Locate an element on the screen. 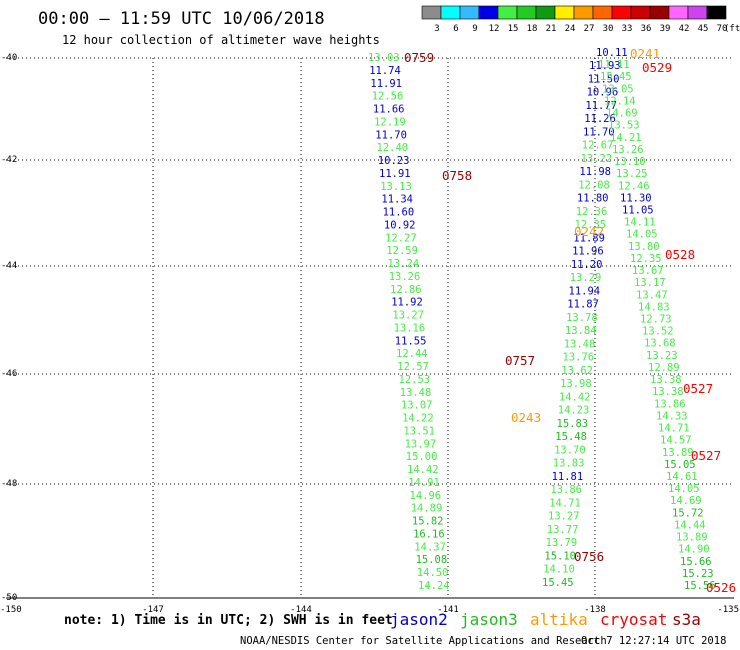 The width and height of the screenshot is (740, 650). wave-height-value: 11.96 is located at coordinates (588, 252).